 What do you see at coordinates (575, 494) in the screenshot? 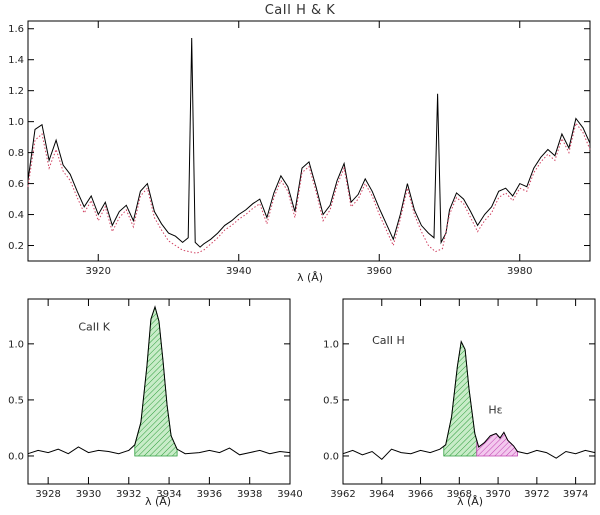
I see `cah-xtick-label-6: 3974` at bounding box center [575, 494].